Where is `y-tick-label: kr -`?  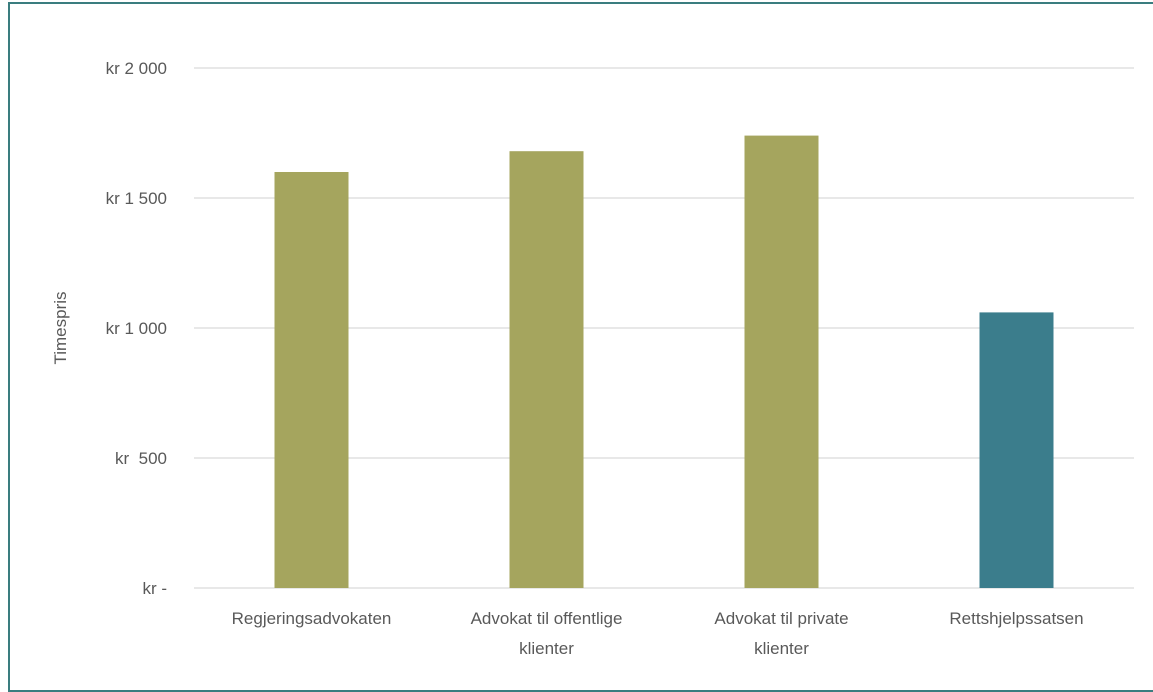 y-tick-label: kr - is located at coordinates (154, 588).